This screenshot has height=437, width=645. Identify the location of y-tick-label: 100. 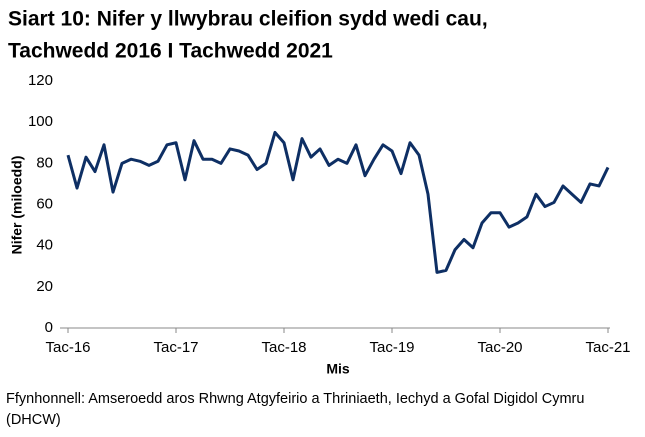
(40, 121).